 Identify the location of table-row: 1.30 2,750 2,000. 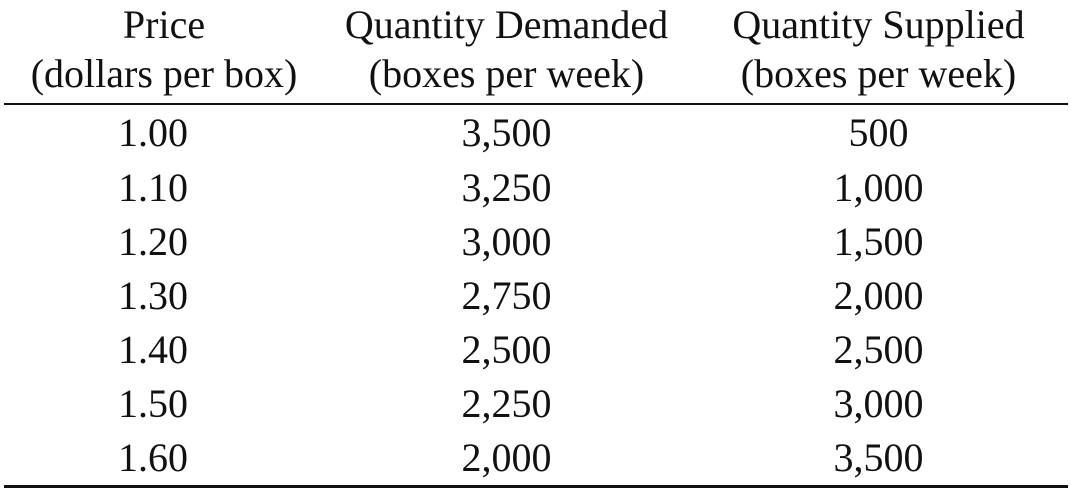
(536, 296).